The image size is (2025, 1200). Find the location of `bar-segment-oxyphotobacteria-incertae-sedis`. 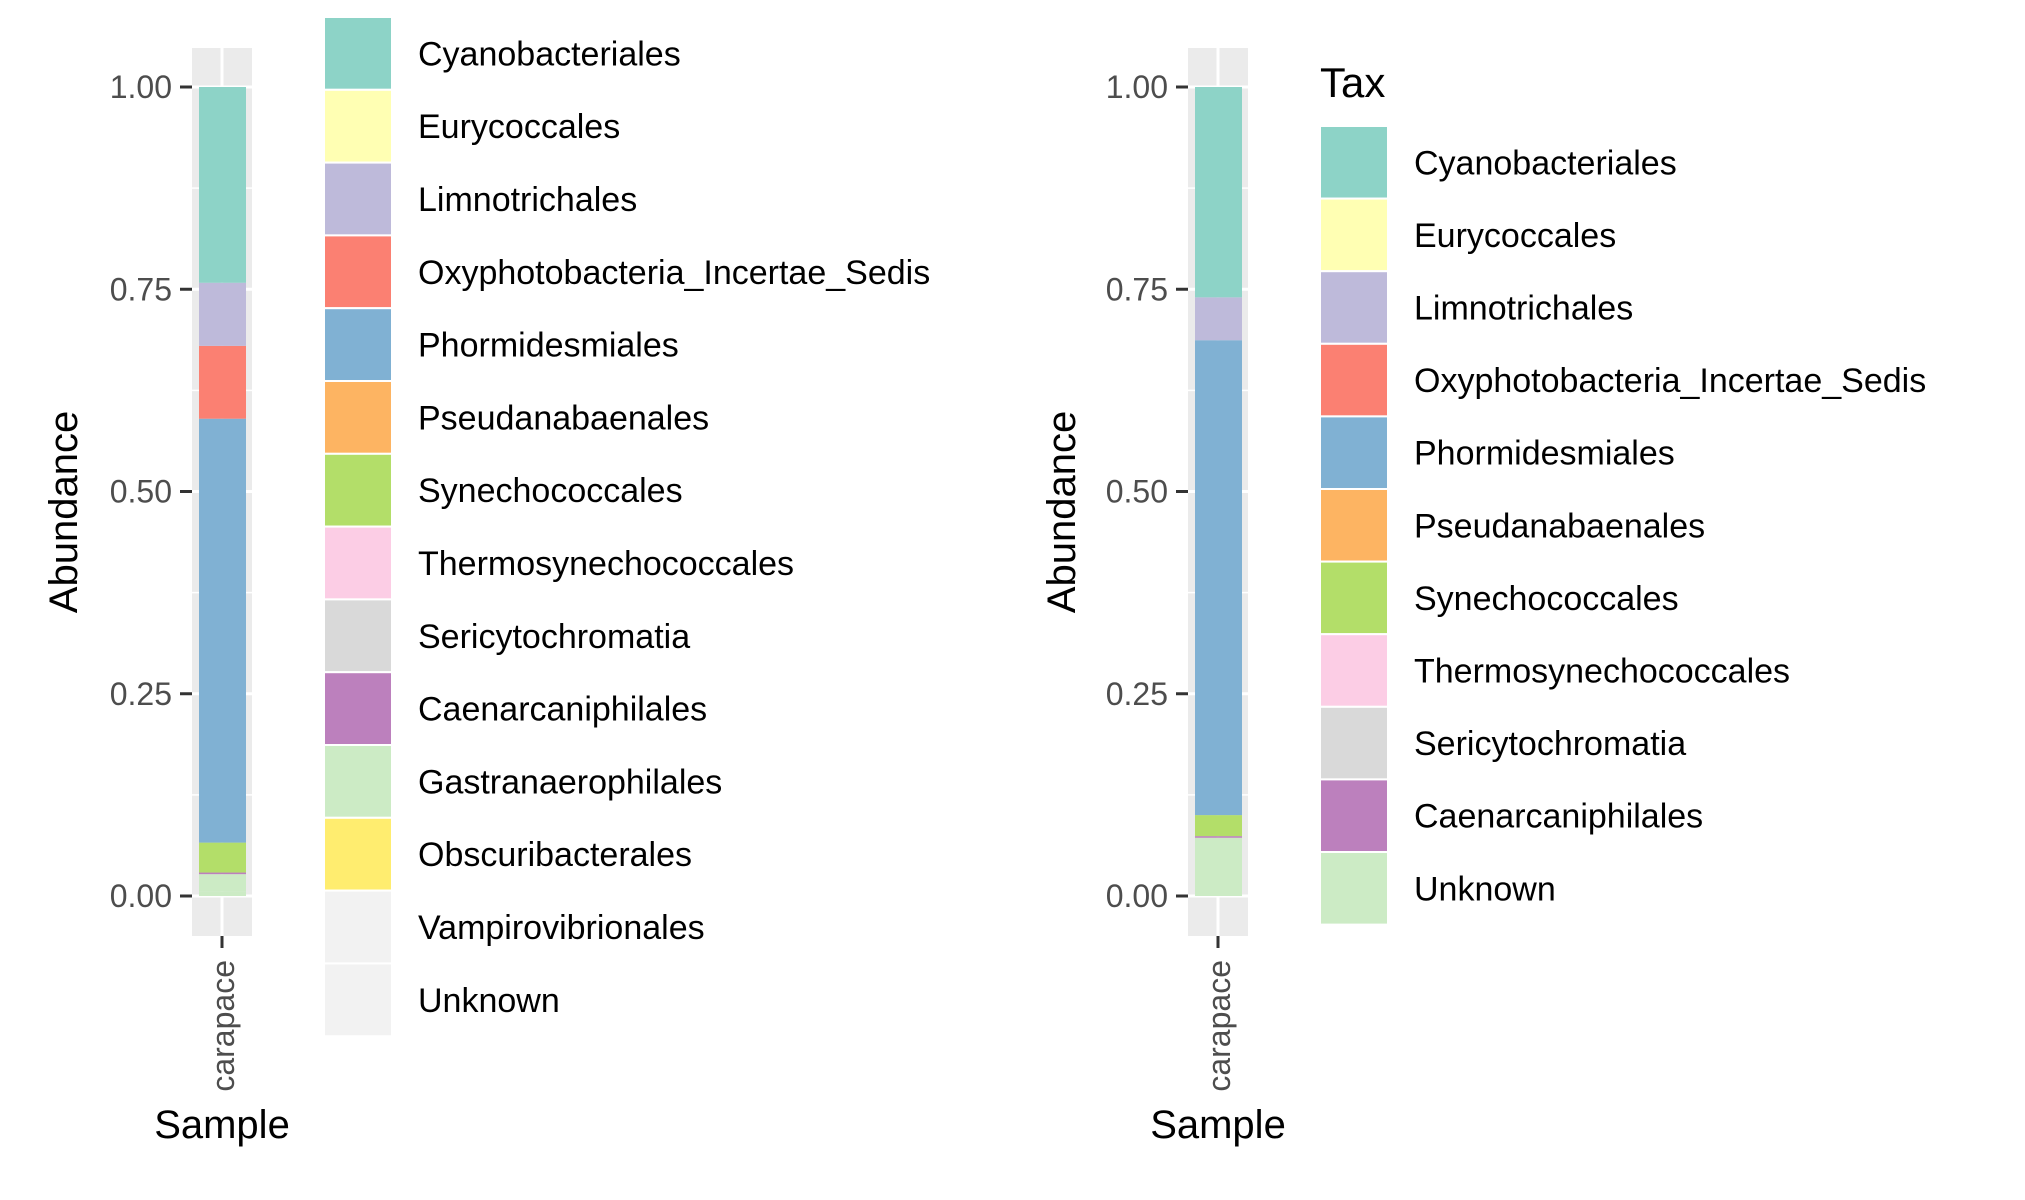

bar-segment-oxyphotobacteria-incertae-sedis is located at coordinates (222, 382).